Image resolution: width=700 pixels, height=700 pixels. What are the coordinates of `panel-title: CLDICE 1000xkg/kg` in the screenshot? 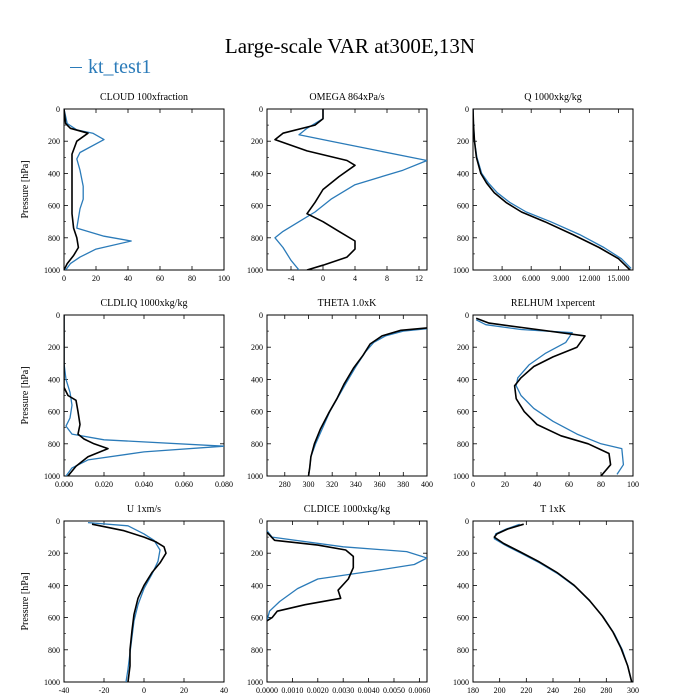 It's located at (347, 509).